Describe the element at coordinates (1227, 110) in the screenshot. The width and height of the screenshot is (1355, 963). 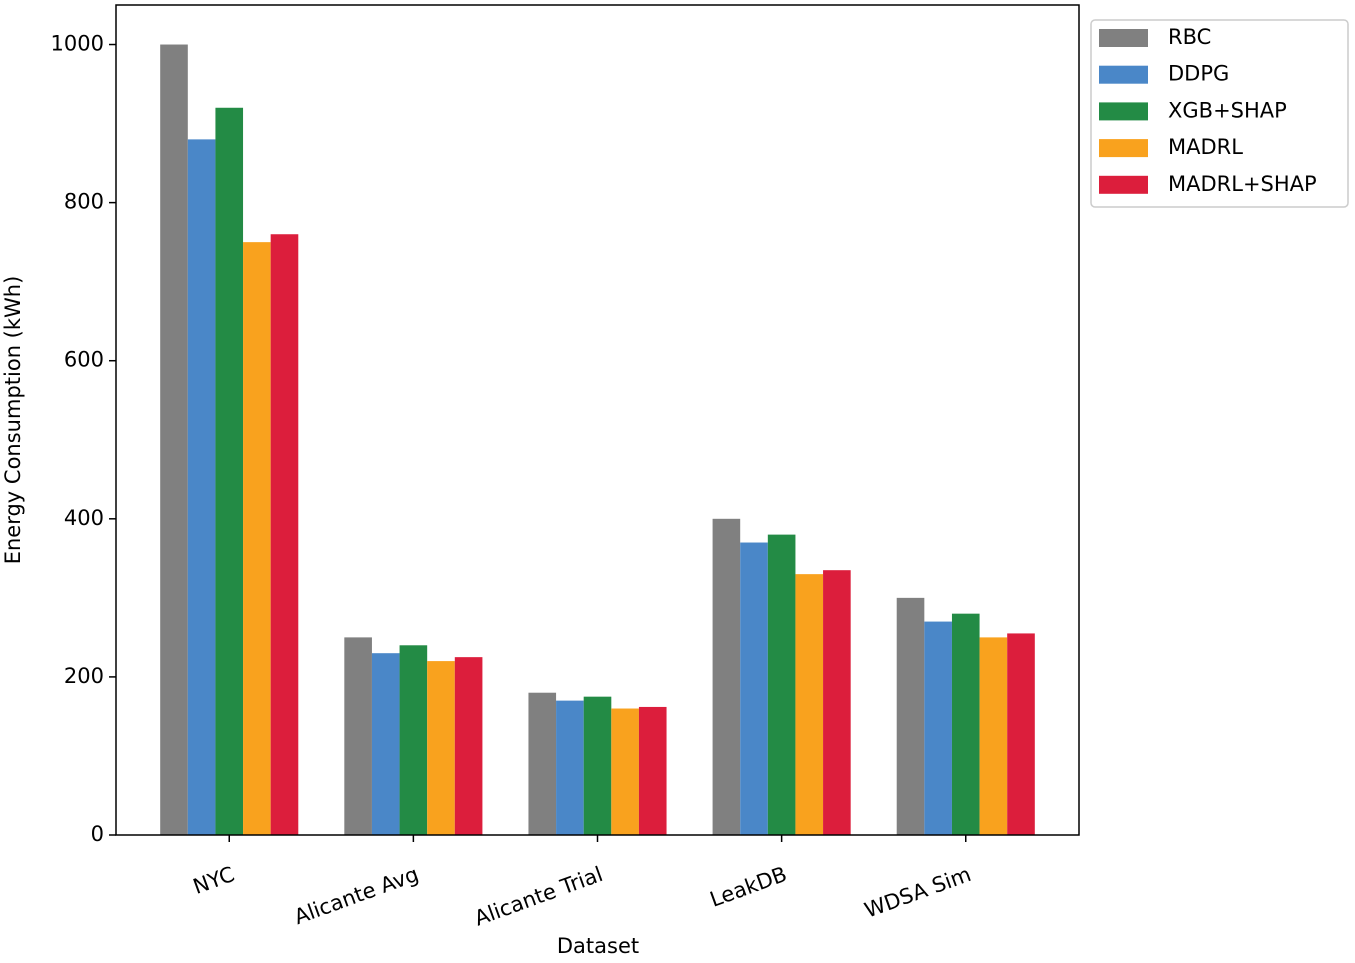
I see `legend-label: XGB+SHAP` at that location.